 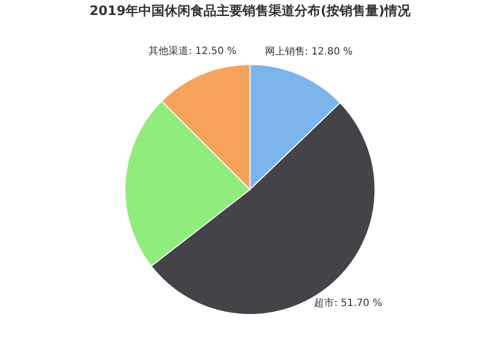 I want to click on chart-title: 2019年中国休闲食品主要销售渠道分布(按销售量)情况, so click(x=250, y=11).